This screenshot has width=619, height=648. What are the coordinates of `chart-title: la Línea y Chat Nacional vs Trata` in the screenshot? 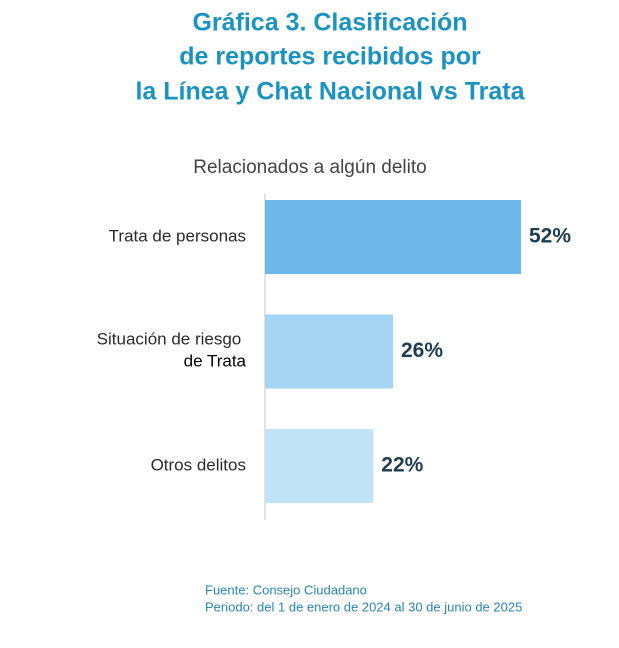 It's located at (330, 92).